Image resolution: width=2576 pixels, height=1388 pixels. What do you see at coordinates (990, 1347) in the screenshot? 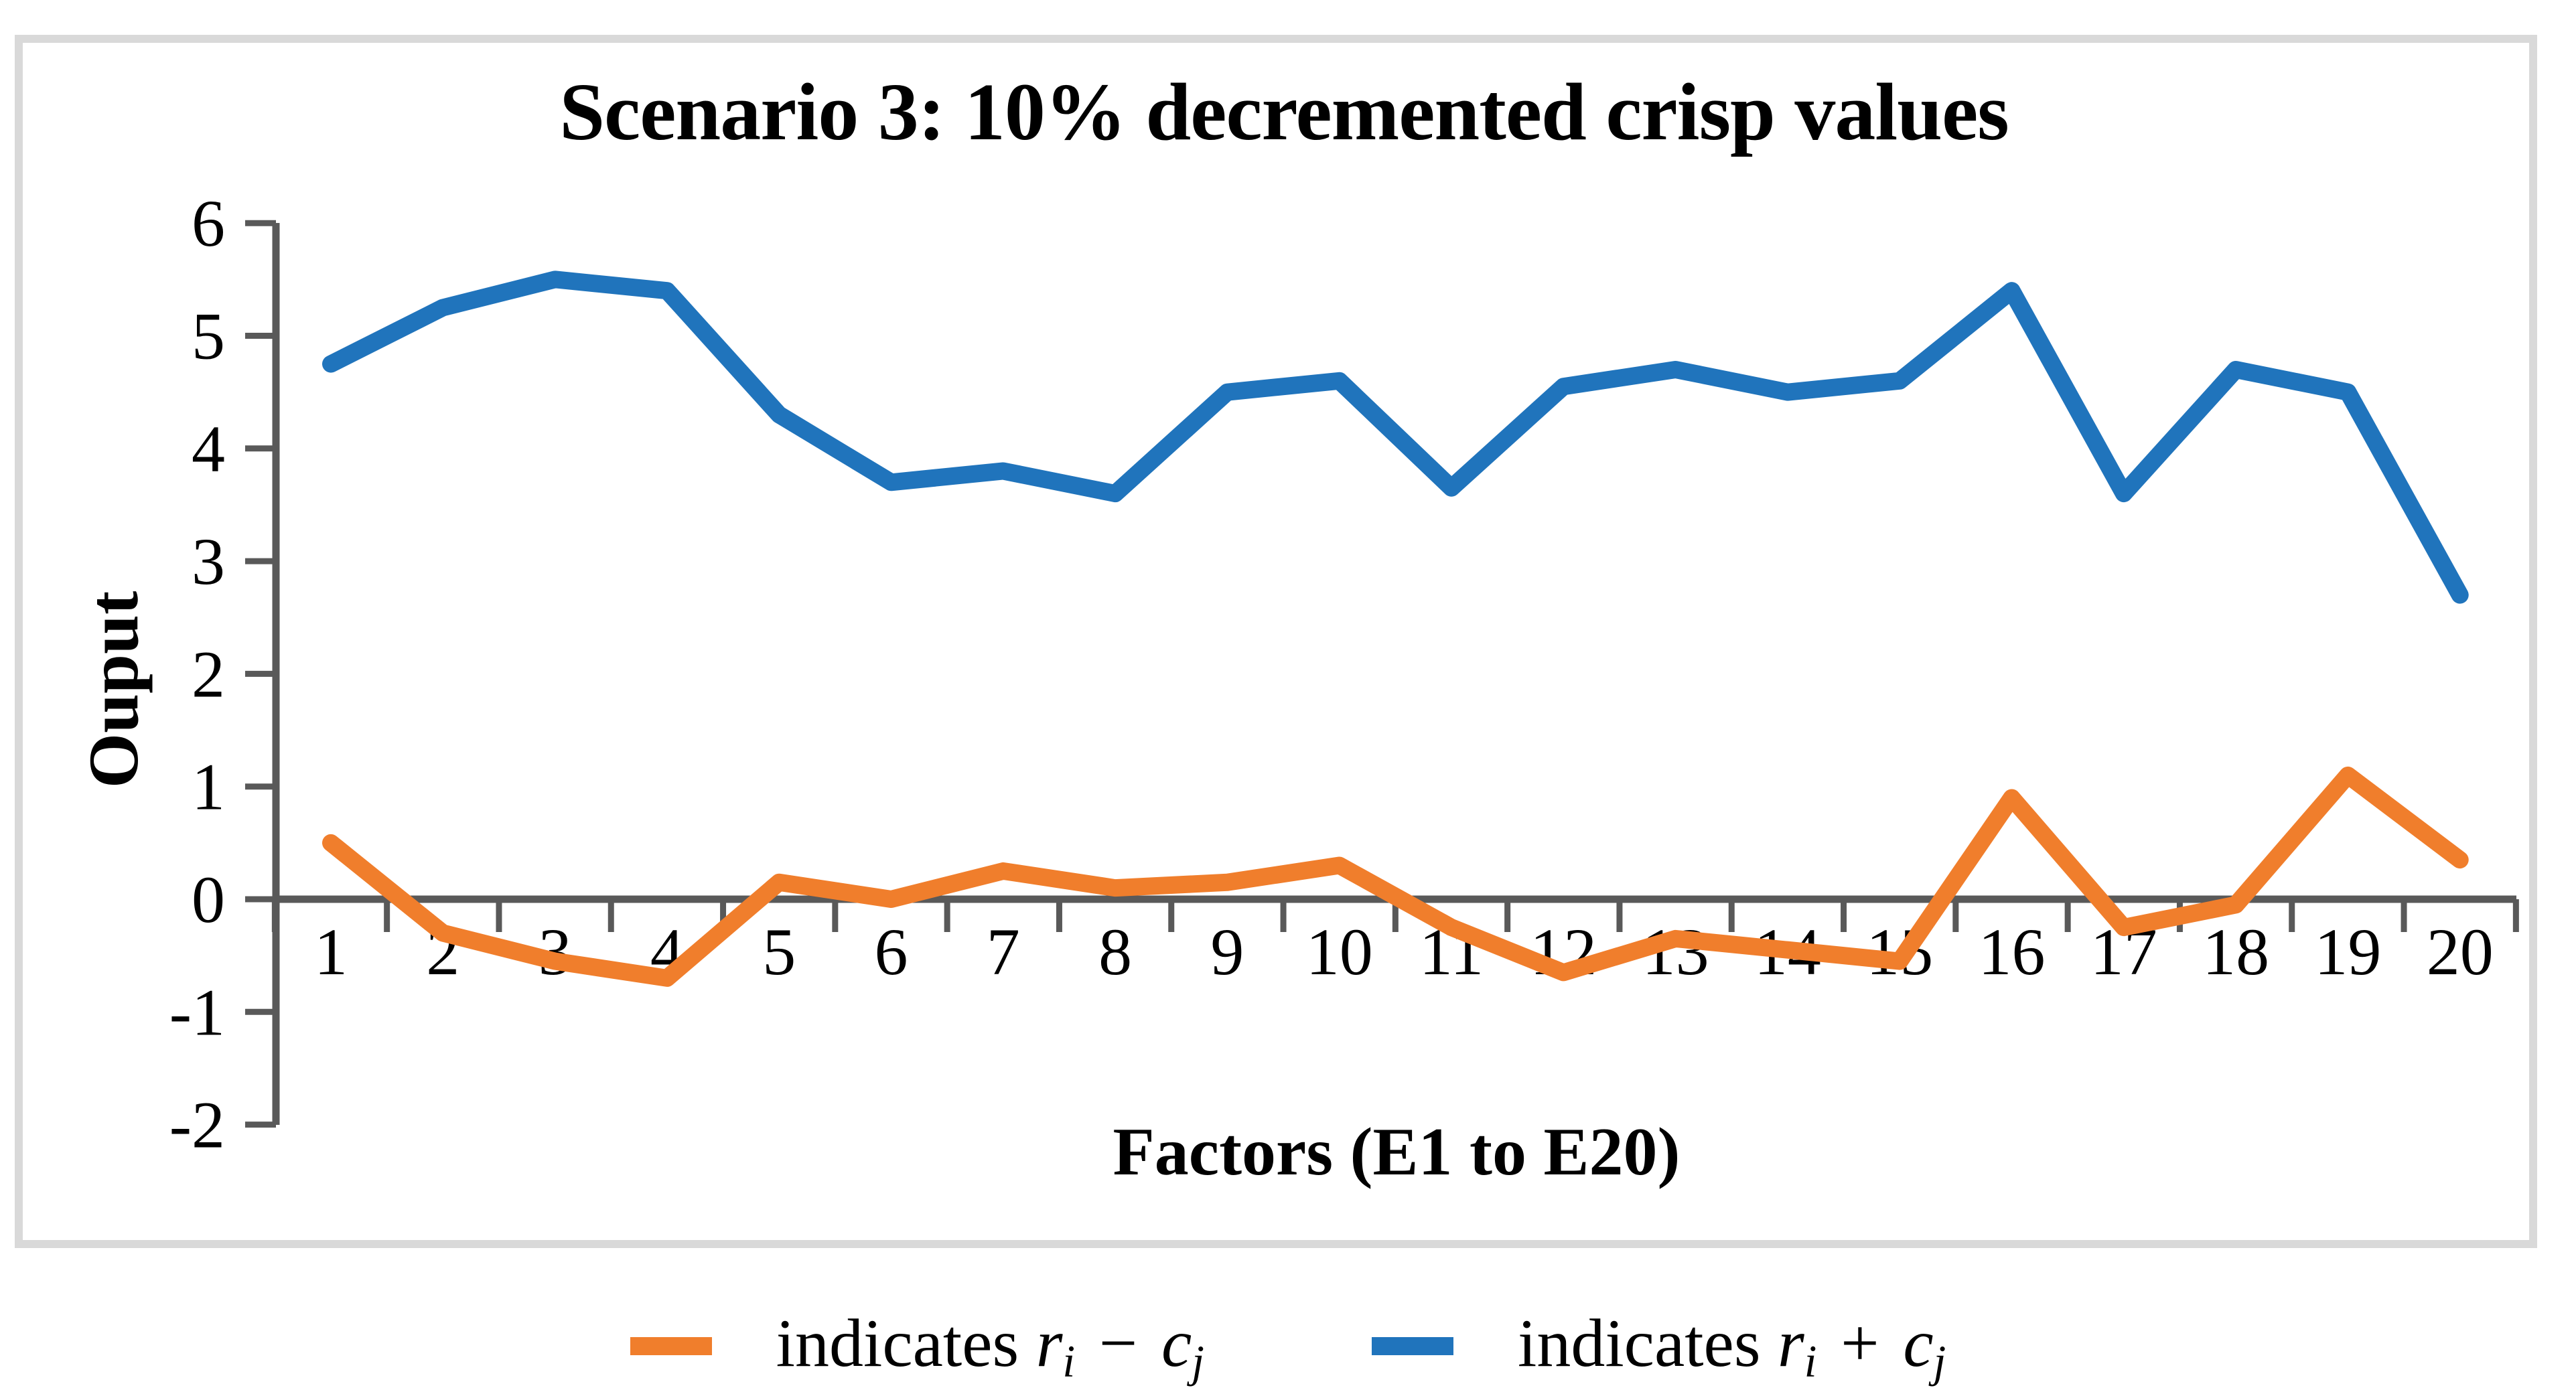
I see `legend-label-minus: indicates ri − cj` at bounding box center [990, 1347].